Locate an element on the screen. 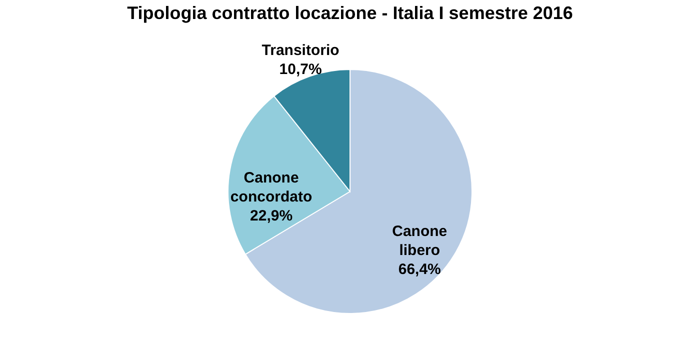 This screenshot has width=700, height=361. slice-label: Canone libero is located at coordinates (420, 240).